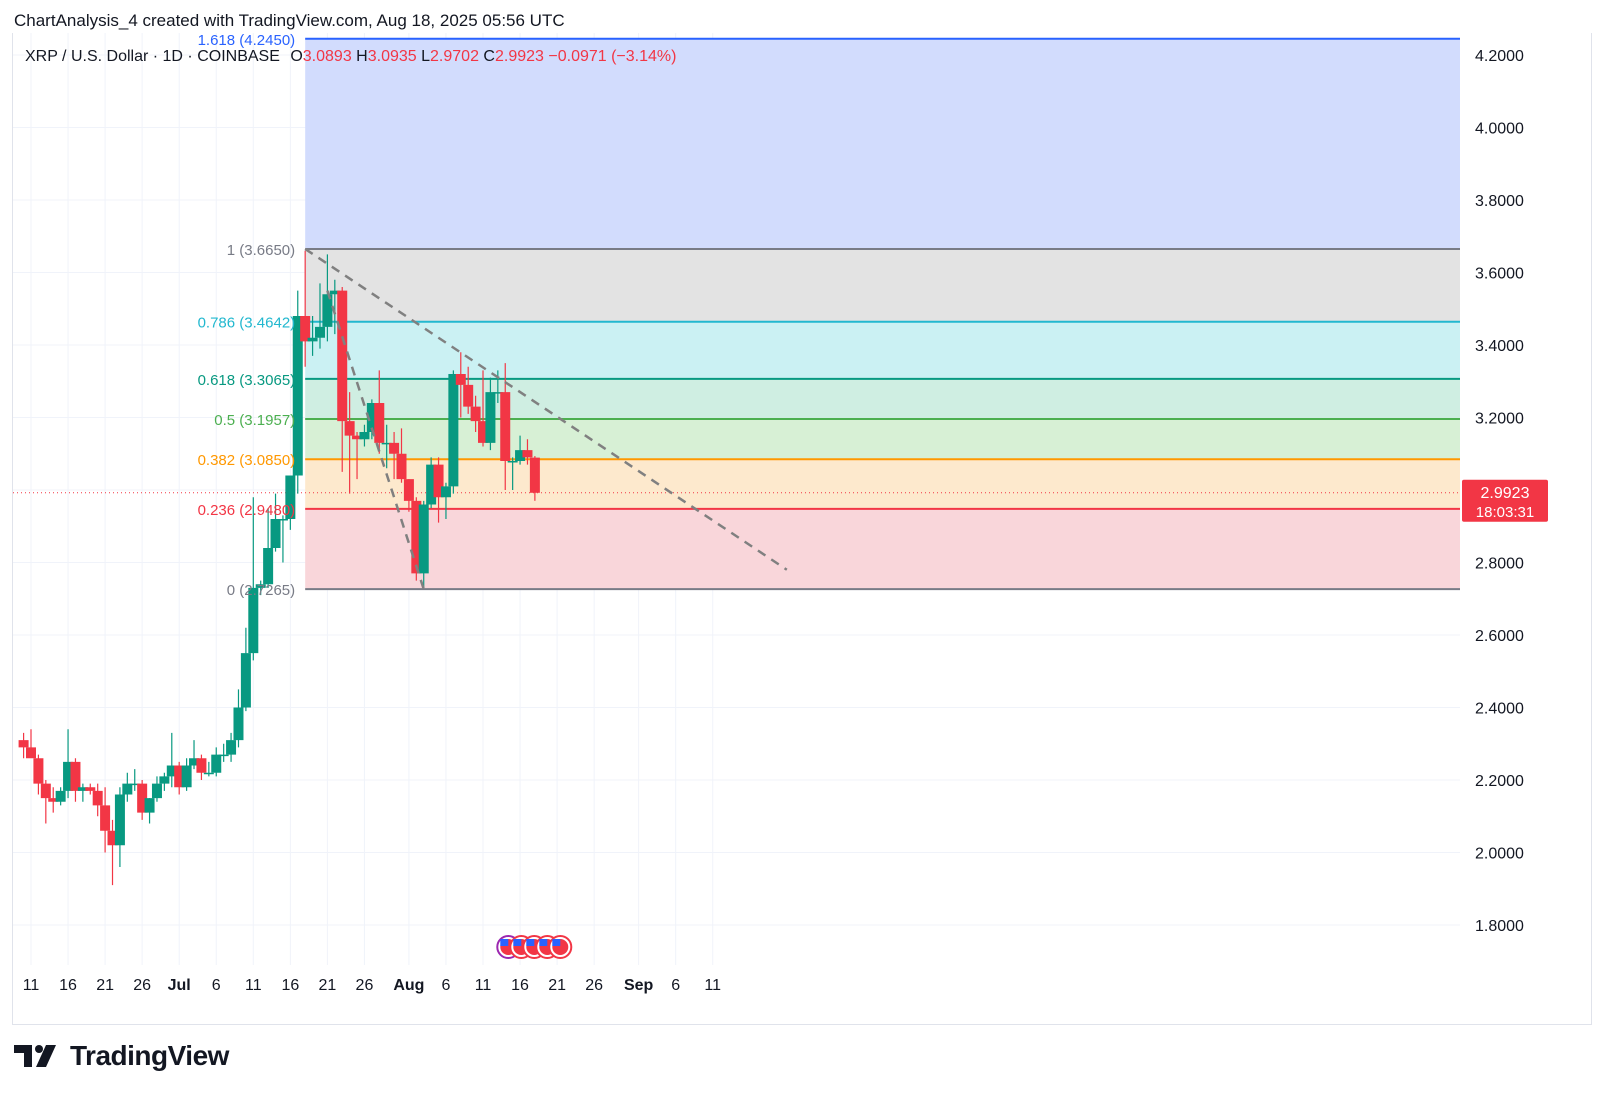 This screenshot has width=1600, height=1102. Describe the element at coordinates (121, 1056) in the screenshot. I see `tradingview-logo: TradingView` at that location.